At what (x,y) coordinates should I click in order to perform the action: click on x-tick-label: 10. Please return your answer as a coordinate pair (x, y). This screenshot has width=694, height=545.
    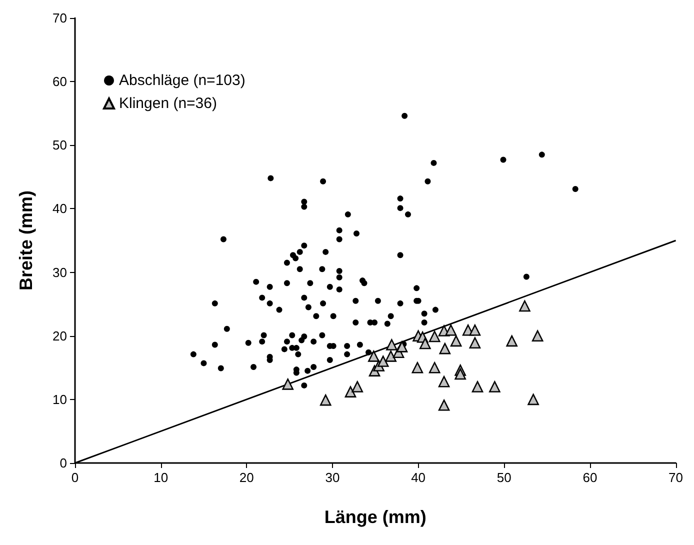
    Looking at the image, I should click on (161, 477).